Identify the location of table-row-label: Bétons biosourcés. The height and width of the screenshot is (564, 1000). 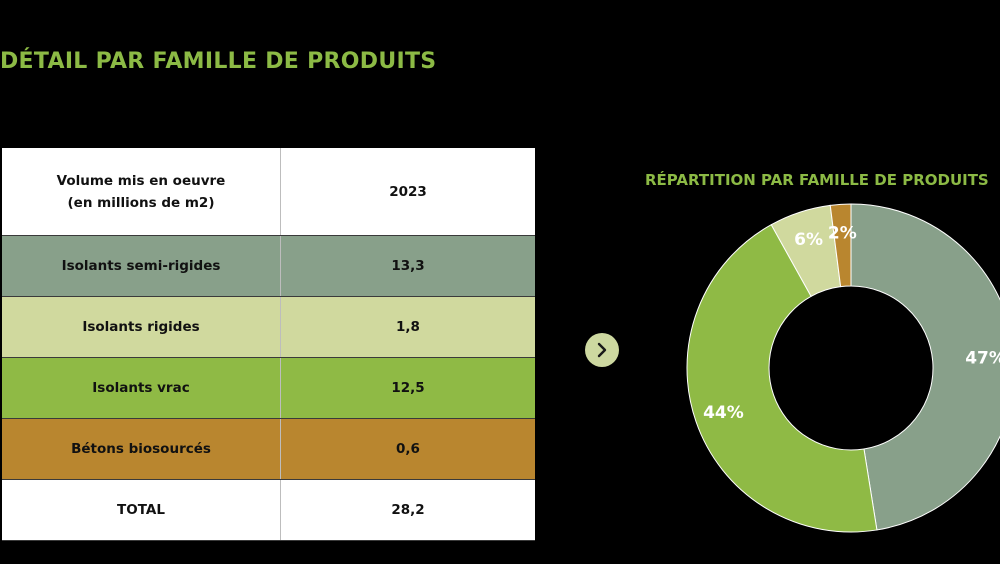
(141, 449).